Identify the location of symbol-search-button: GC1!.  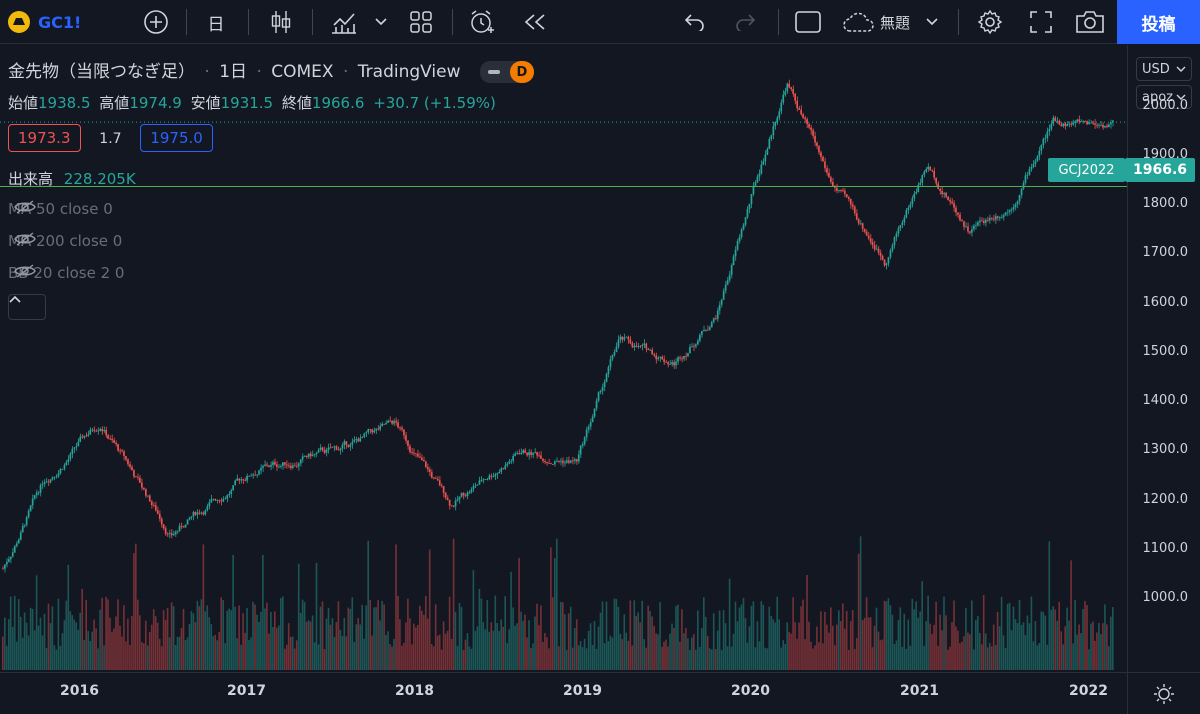
(50, 22).